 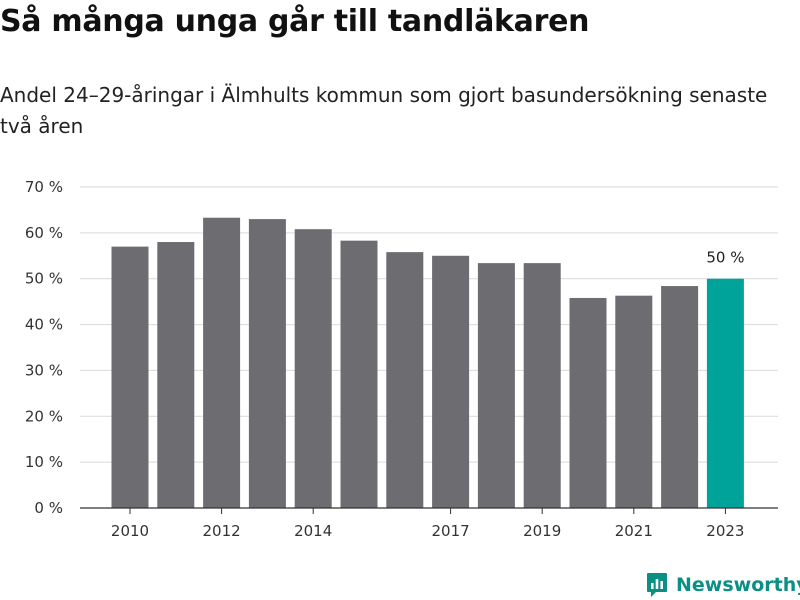 What do you see at coordinates (44, 370) in the screenshot?
I see `y-tick-label: 30 %` at bounding box center [44, 370].